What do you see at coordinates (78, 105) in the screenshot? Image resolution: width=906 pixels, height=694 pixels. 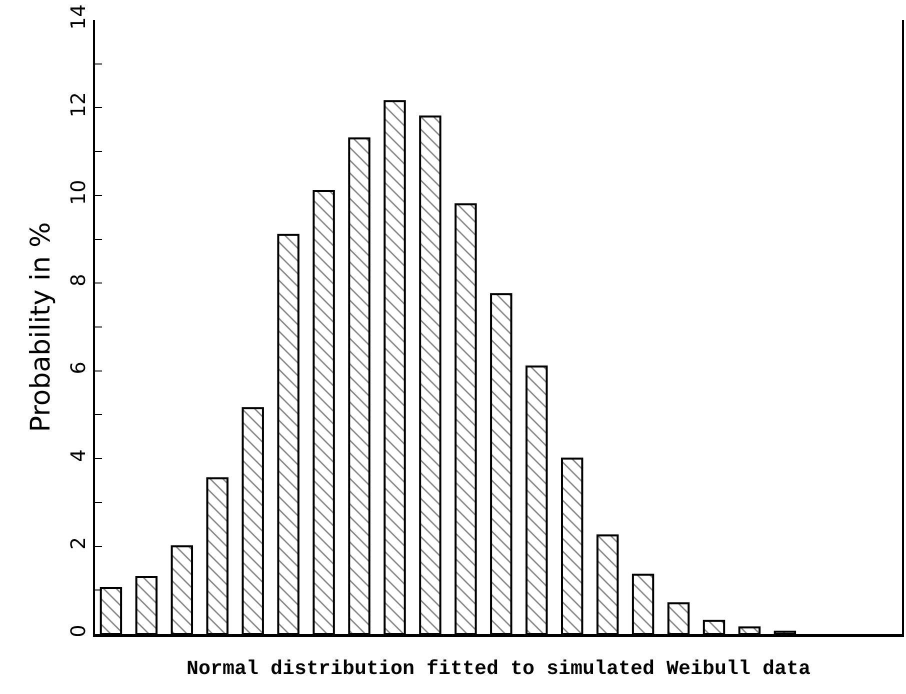 I see `y-tick-label: 12` at bounding box center [78, 105].